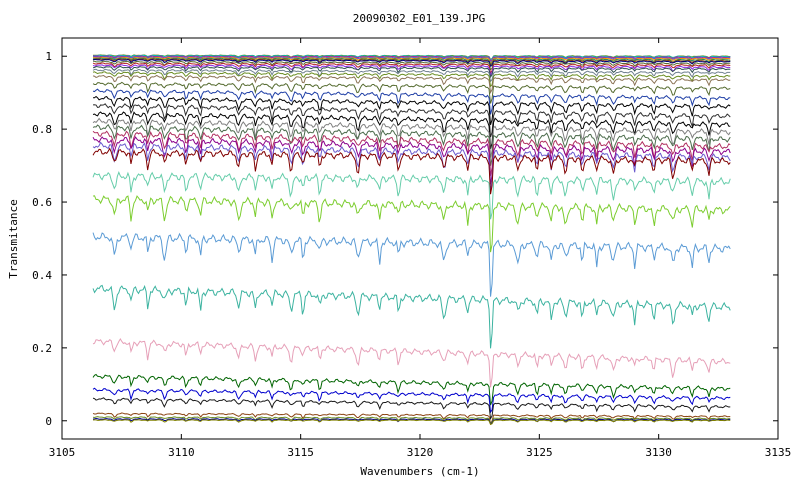 The width and height of the screenshot is (800, 480). What do you see at coordinates (42, 348) in the screenshot?
I see `y-tick-label: 0.2` at bounding box center [42, 348].